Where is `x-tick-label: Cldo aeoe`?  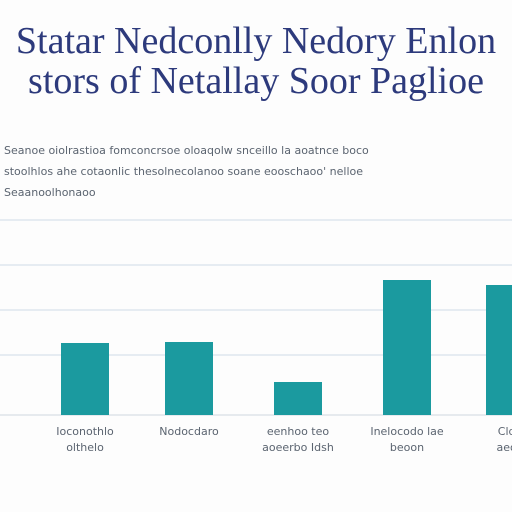
x-tick-label: Cldo aeoe is located at coordinates (504, 439).